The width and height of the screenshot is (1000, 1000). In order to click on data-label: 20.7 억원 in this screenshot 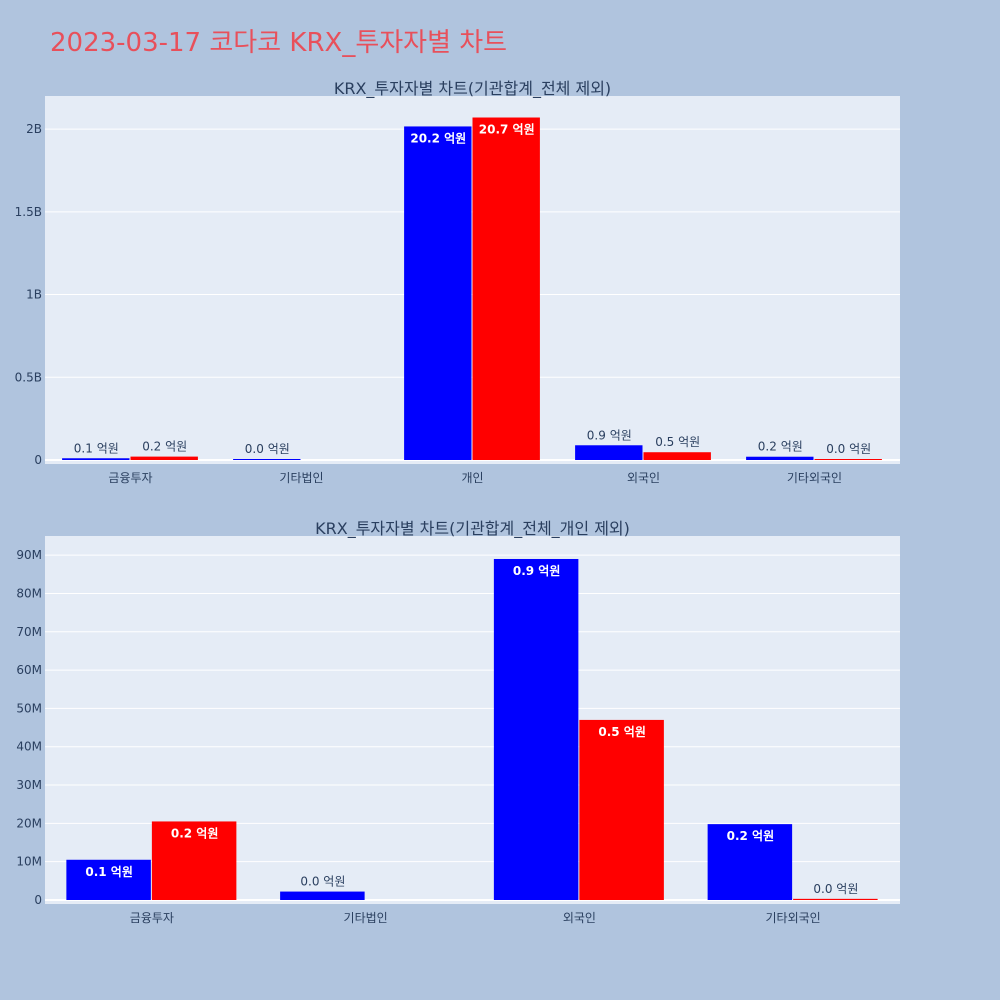, I will do `click(507, 130)`.